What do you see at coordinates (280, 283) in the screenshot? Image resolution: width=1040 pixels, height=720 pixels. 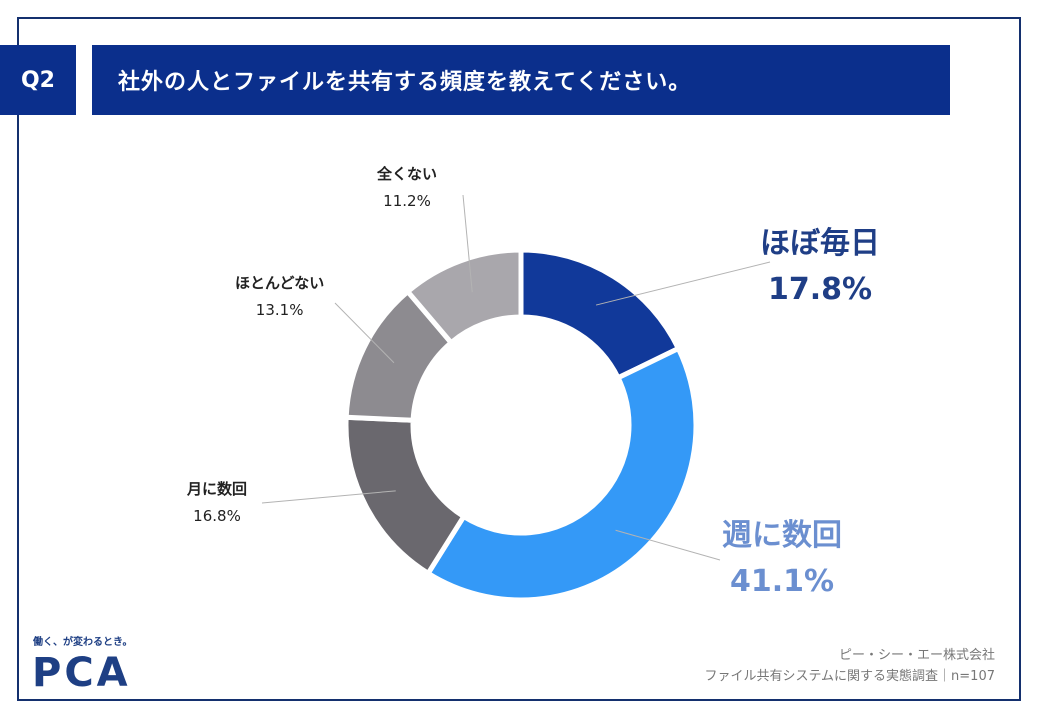 I see `label-rarely-name: ほとんどない` at bounding box center [280, 283].